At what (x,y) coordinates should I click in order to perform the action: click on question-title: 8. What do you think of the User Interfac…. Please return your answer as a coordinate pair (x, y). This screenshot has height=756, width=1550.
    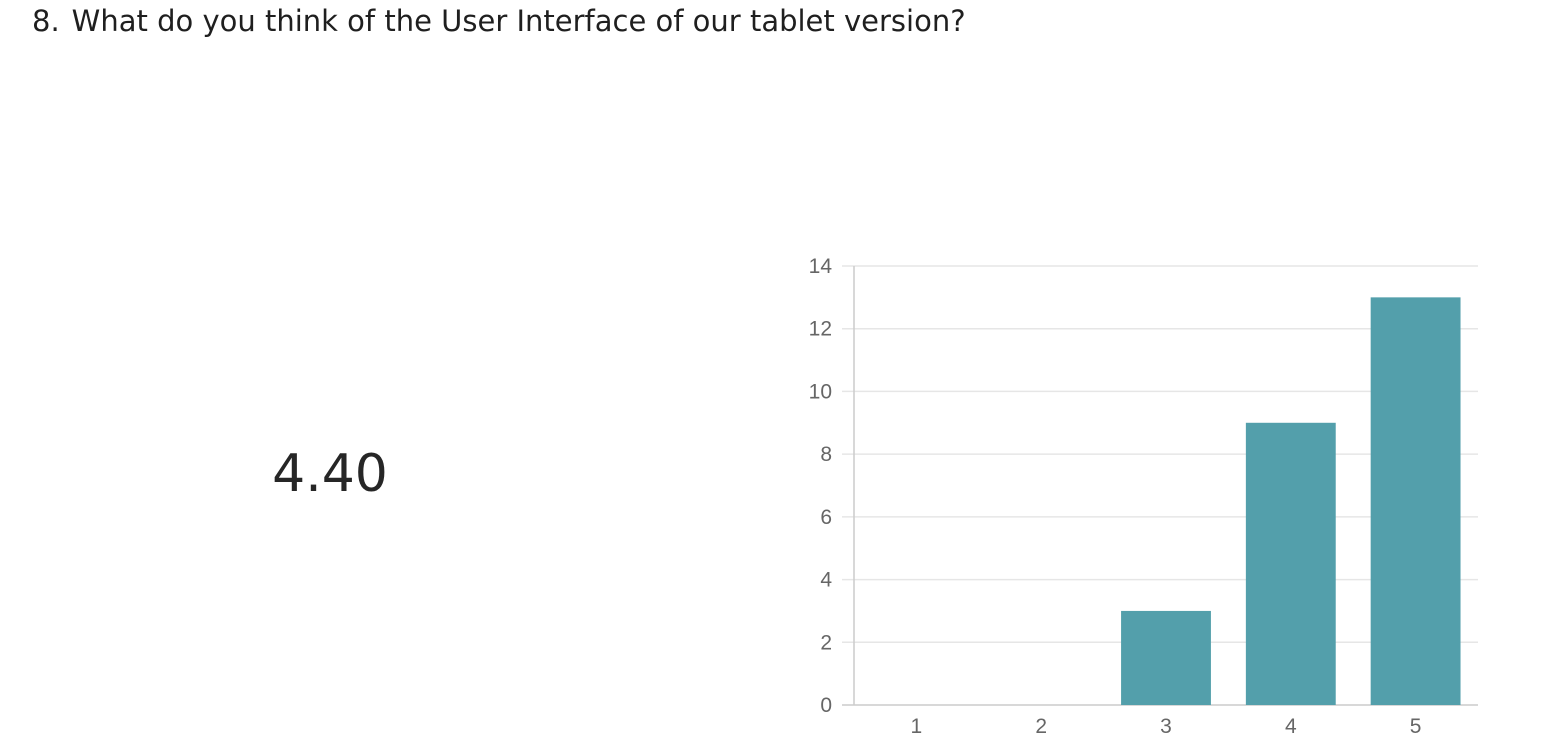
    Looking at the image, I should click on (499, 21).